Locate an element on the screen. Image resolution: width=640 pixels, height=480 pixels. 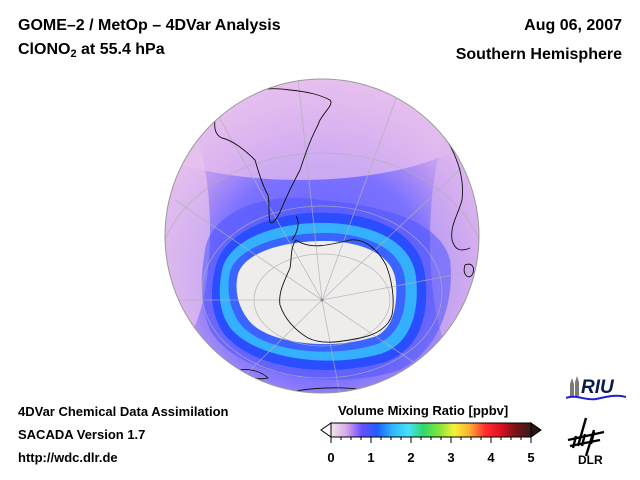
low-value-belt-north is located at coordinates (322, 129).